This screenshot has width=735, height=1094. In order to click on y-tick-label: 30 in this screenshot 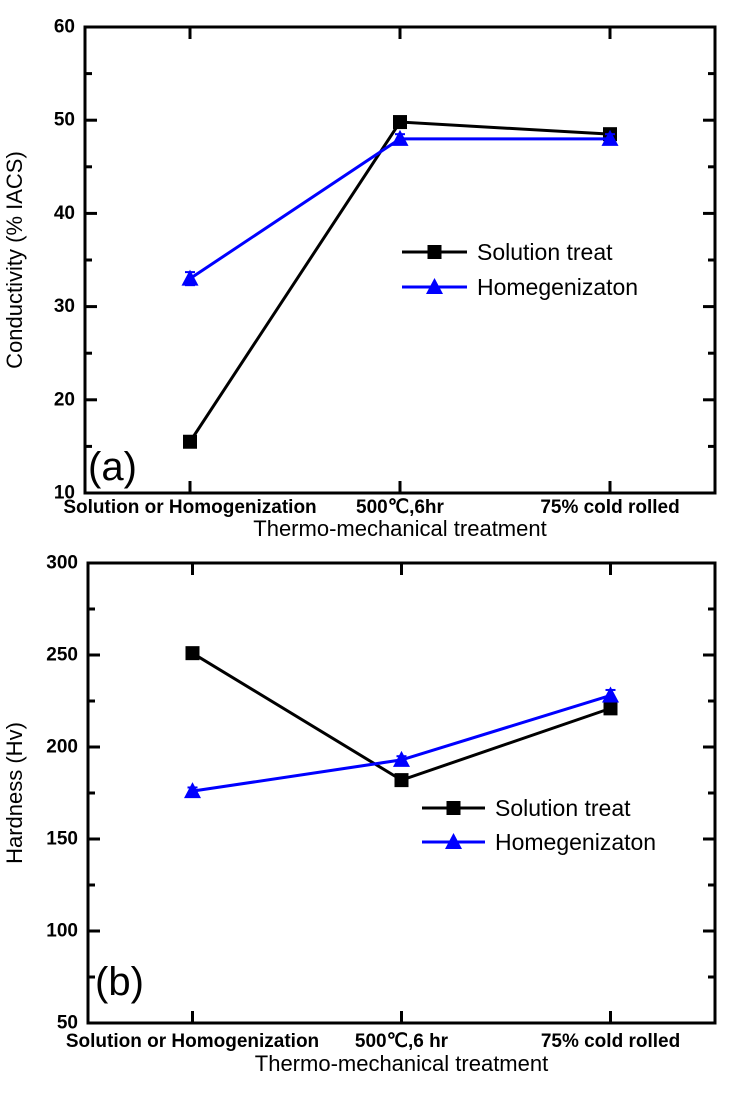, I will do `click(64, 306)`.